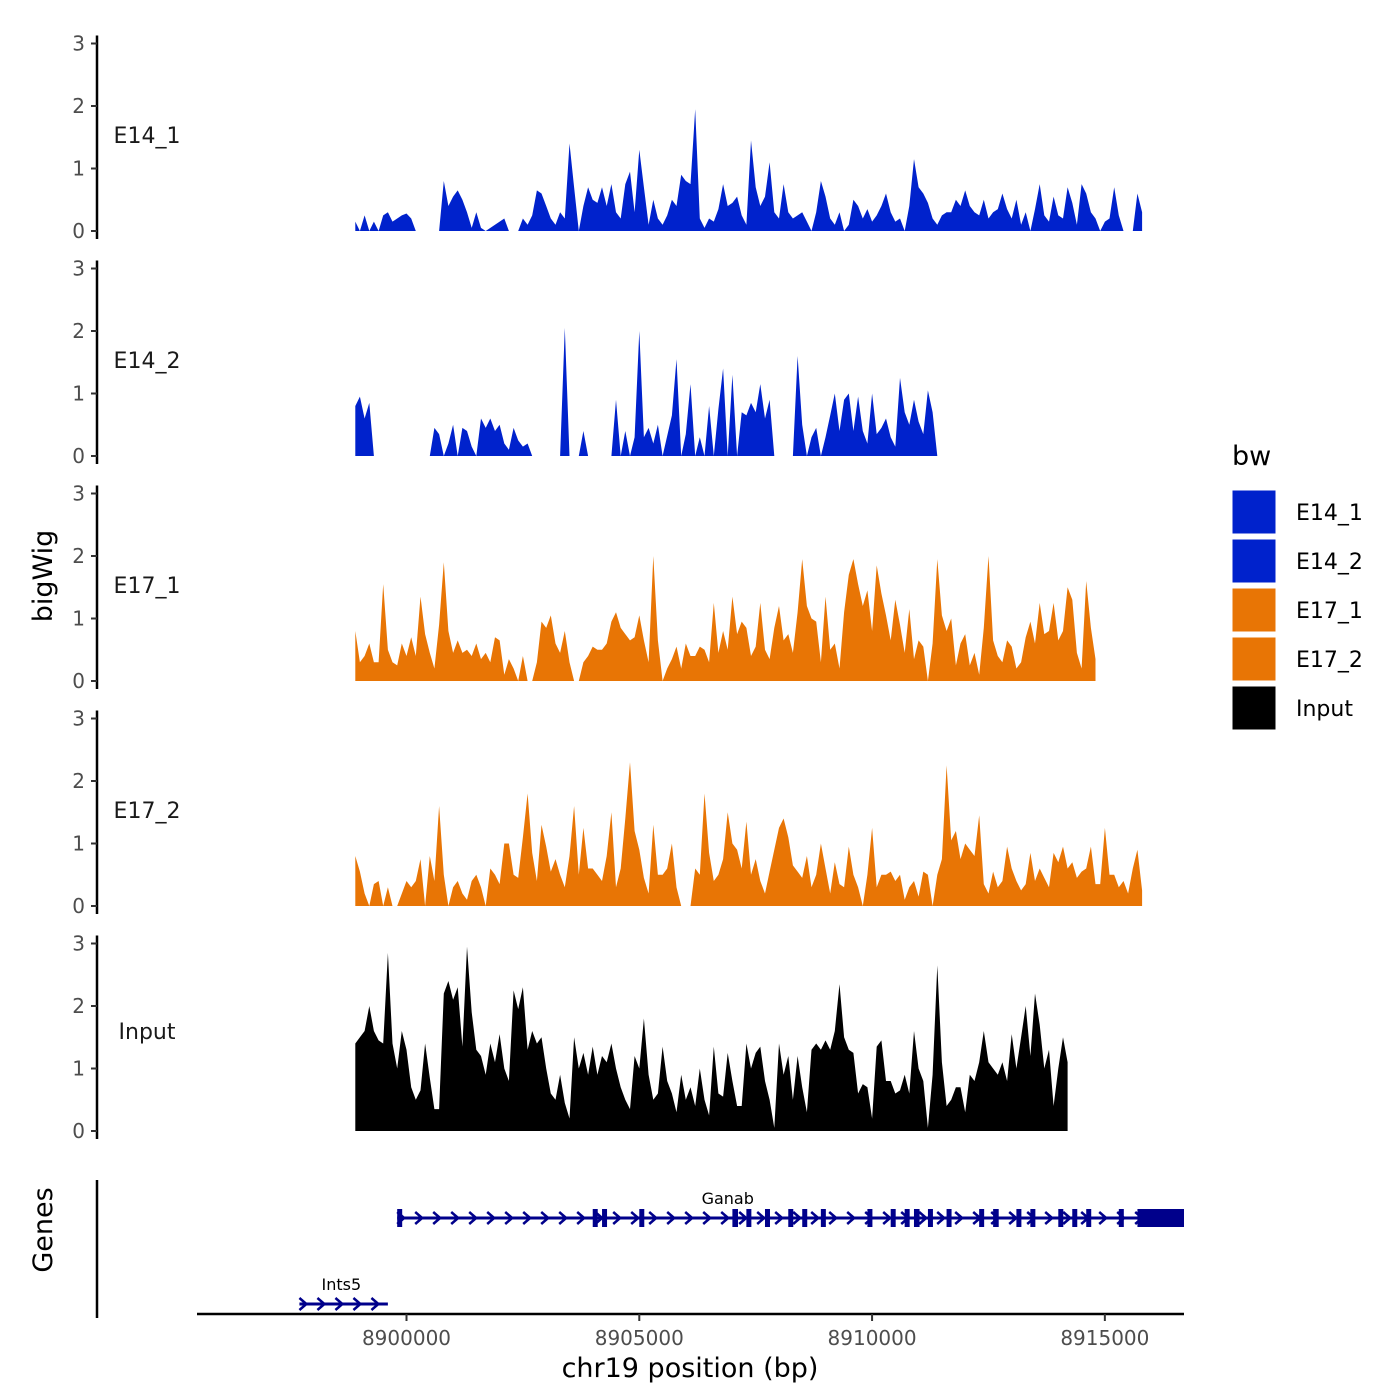 This screenshot has height=1400, width=1400. I want to click on x-axis-title: chr19 position (bp), so click(690, 1368).